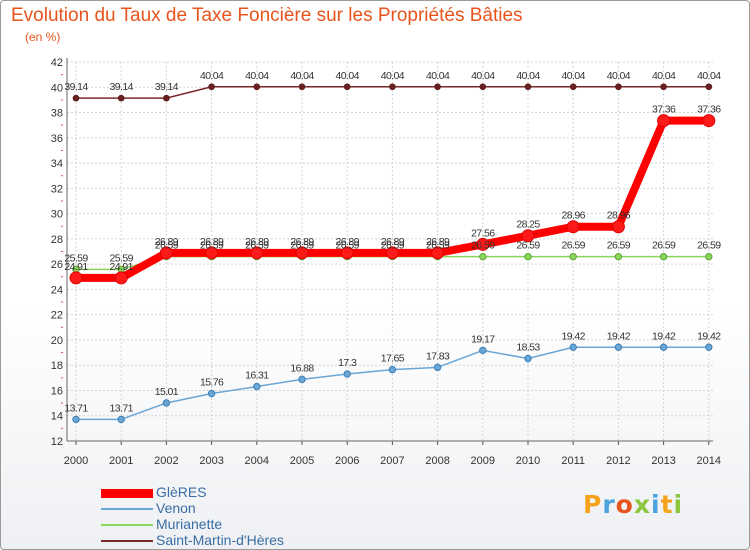 This screenshot has width=750, height=550. I want to click on legend-label: Murianette, so click(189, 524).